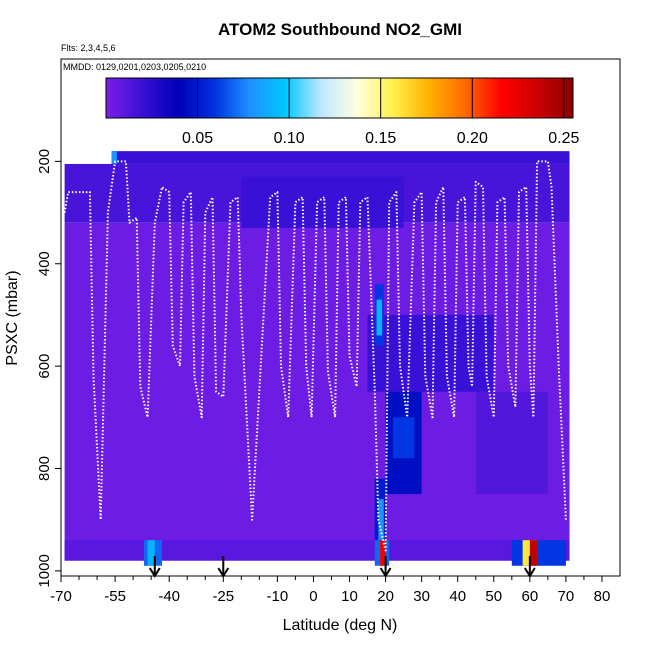  Describe the element at coordinates (197, 138) in the screenshot. I see `colorbar-tick-label: 0.05` at that location.